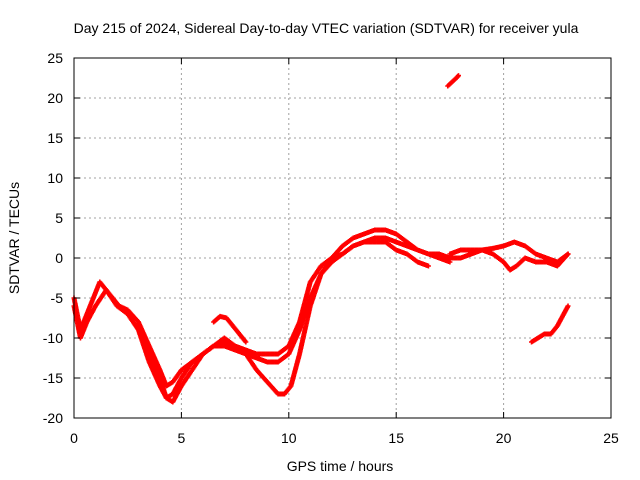  I want to click on series-track-f, so click(514, 260).